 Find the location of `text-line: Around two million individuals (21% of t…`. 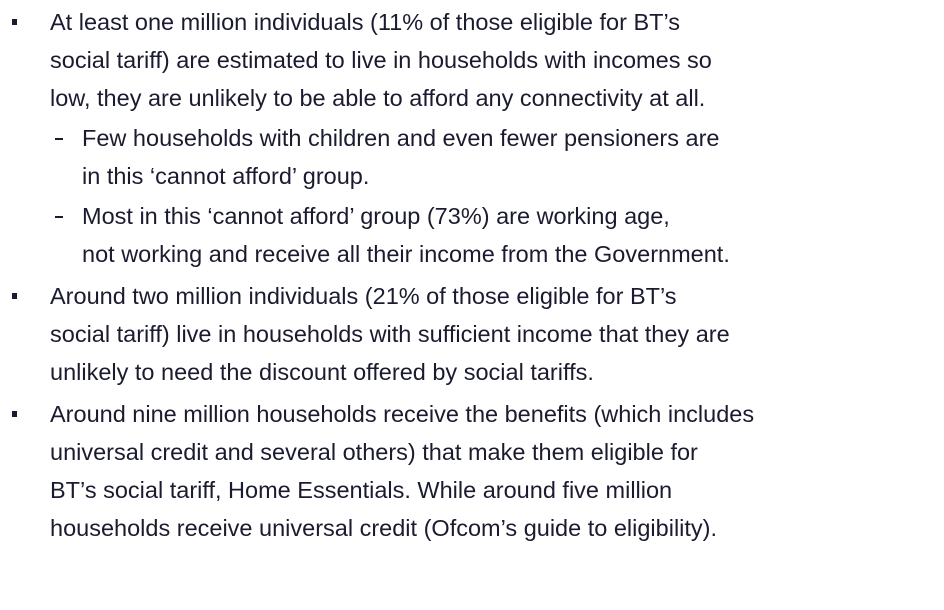

text-line: Around two million individuals (21% of t… is located at coordinates (363, 296).